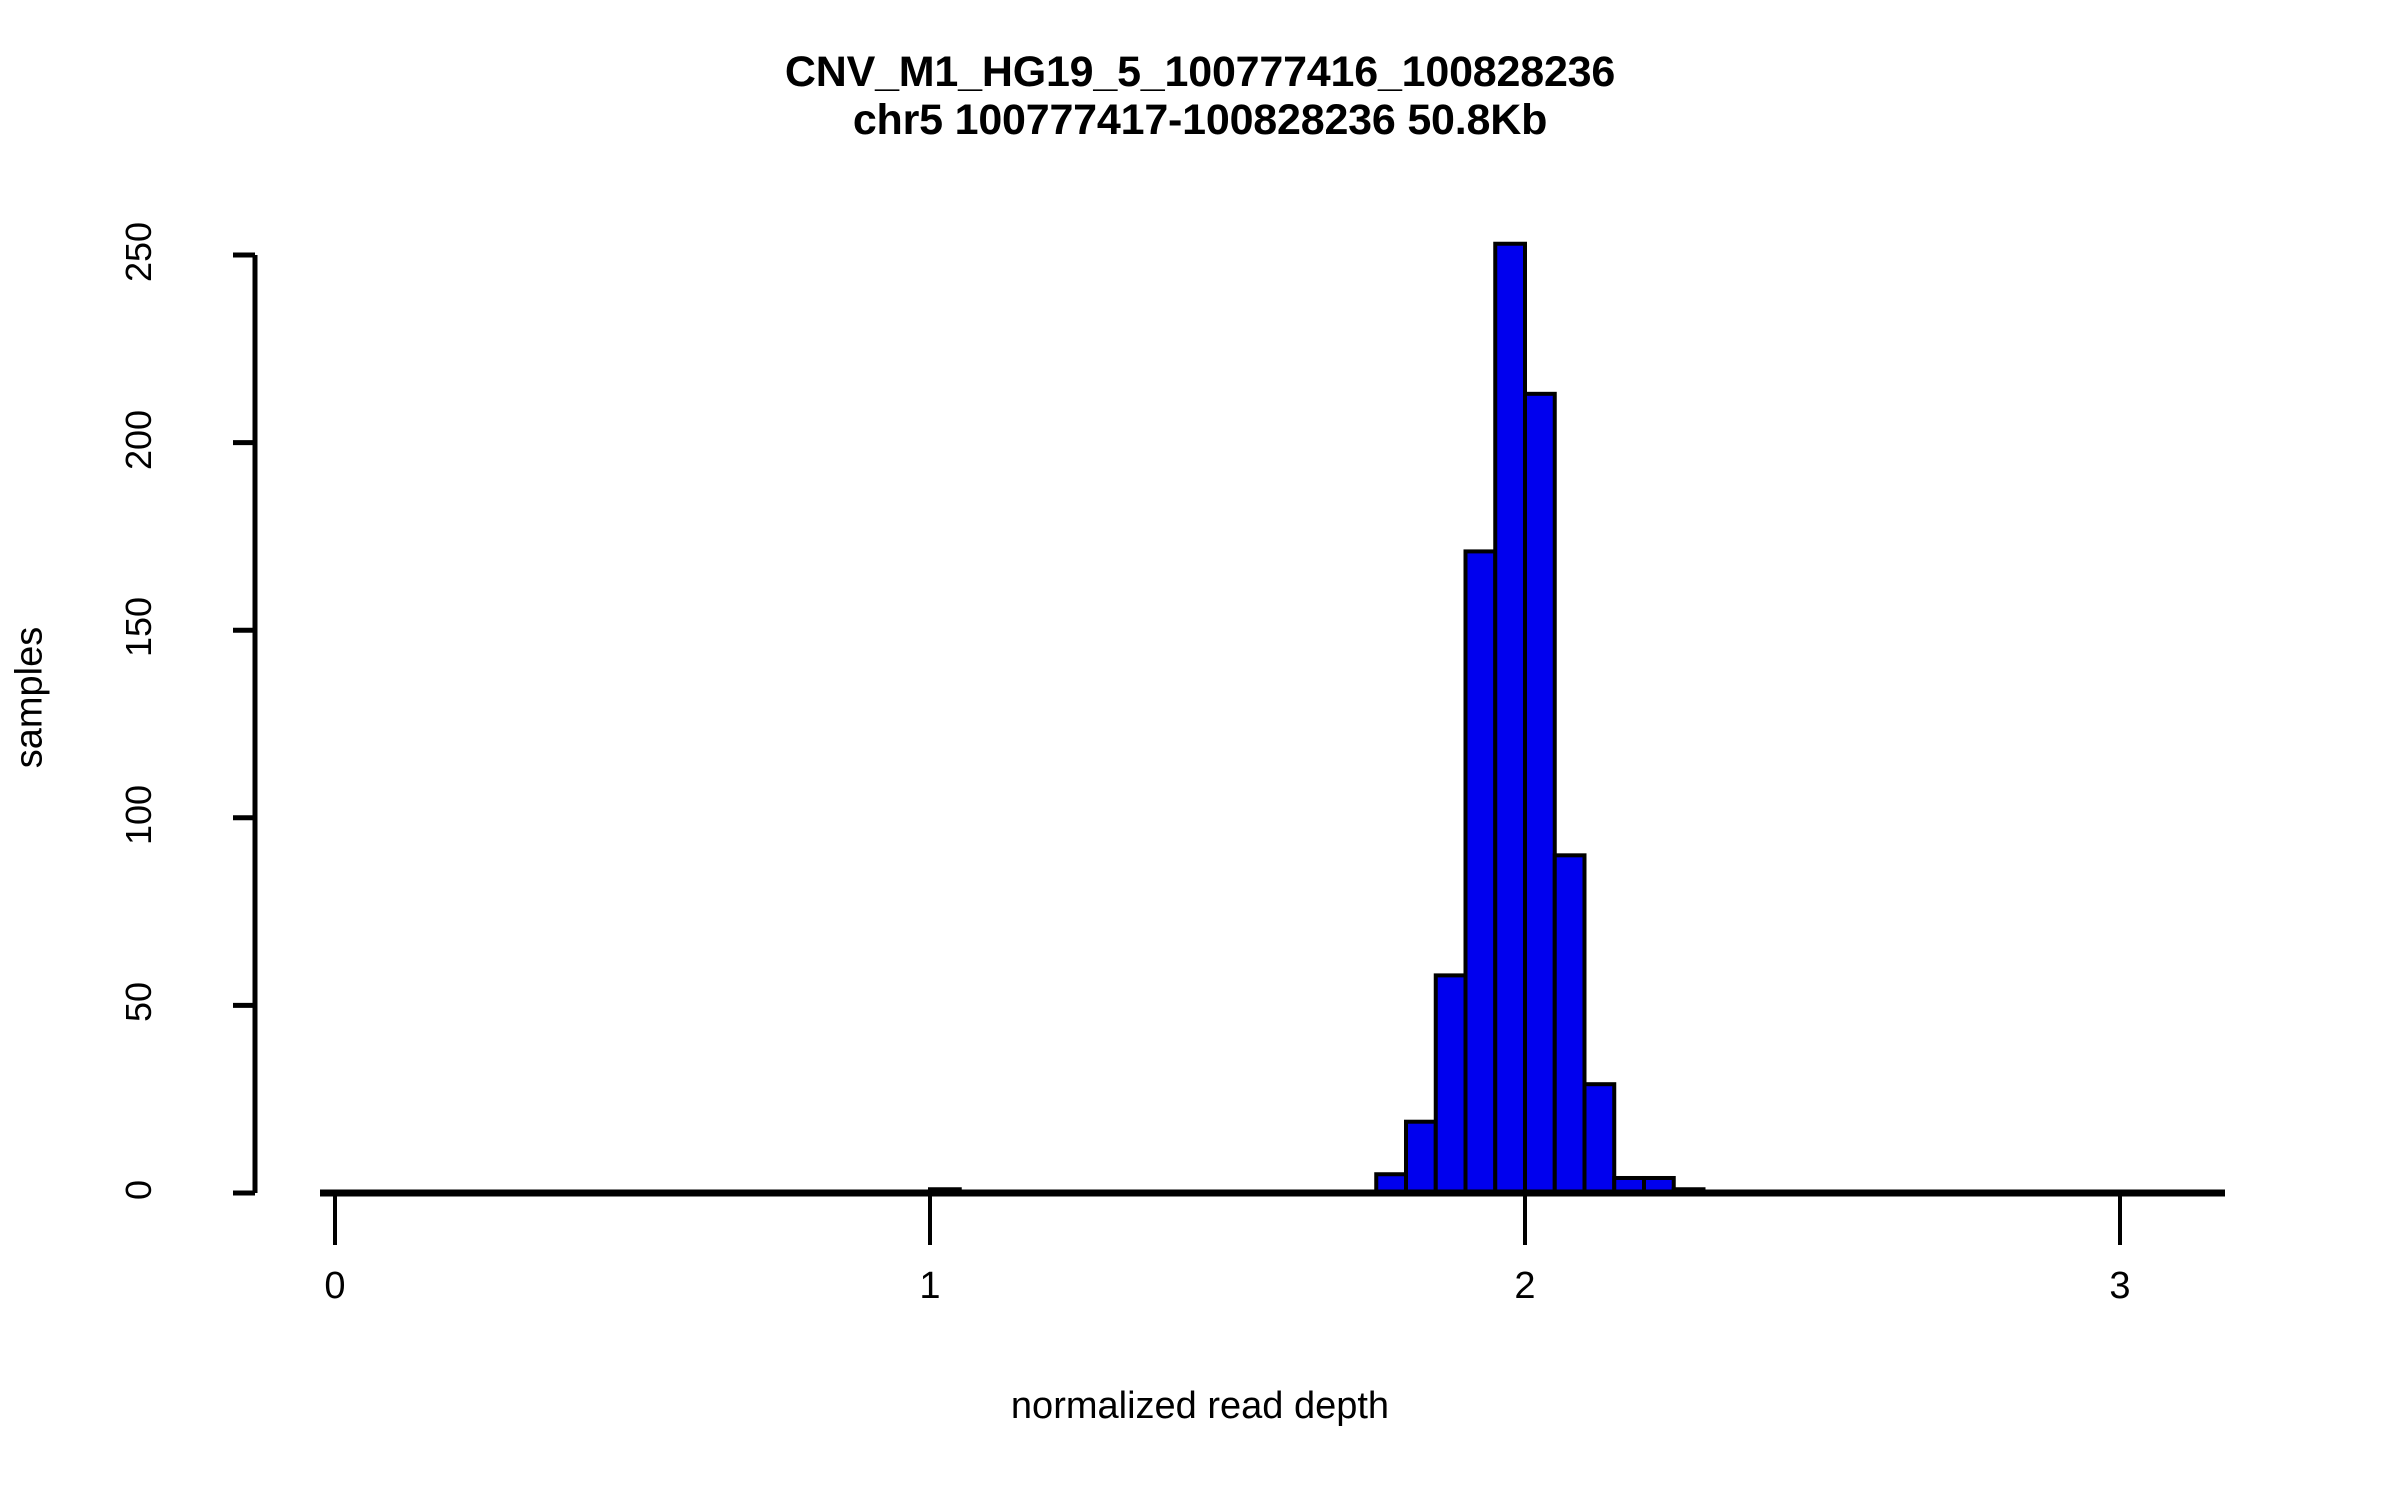  Describe the element at coordinates (29, 697) in the screenshot. I see `y-axis-label: samples` at that location.